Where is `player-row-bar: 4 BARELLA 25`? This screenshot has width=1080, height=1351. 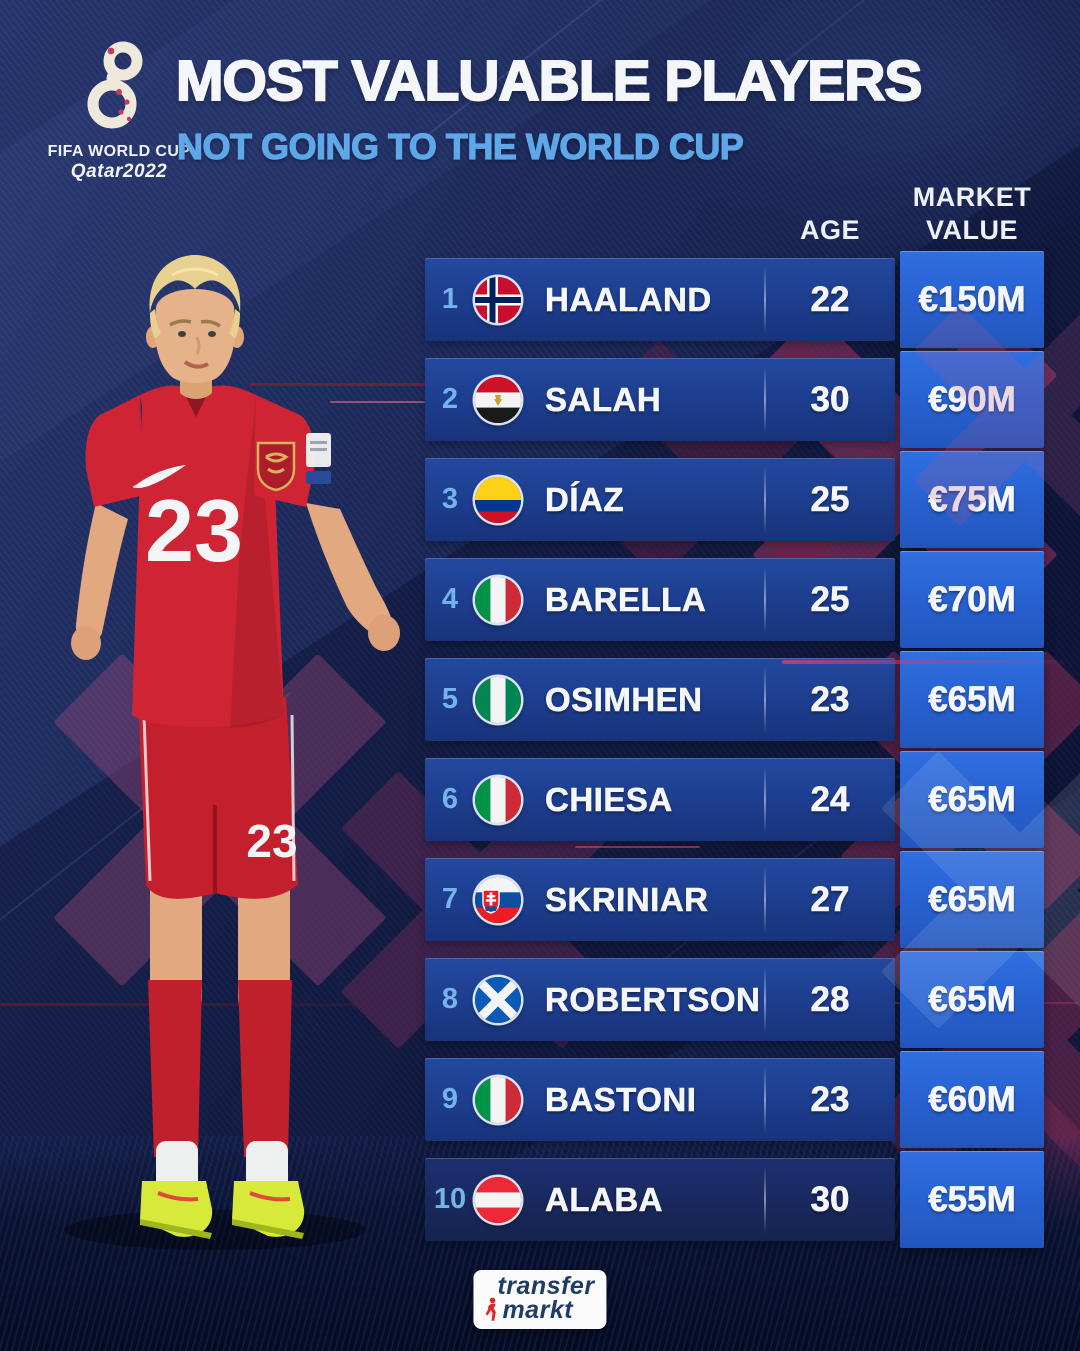 player-row-bar: 4 BARELLA 25 is located at coordinates (660, 599).